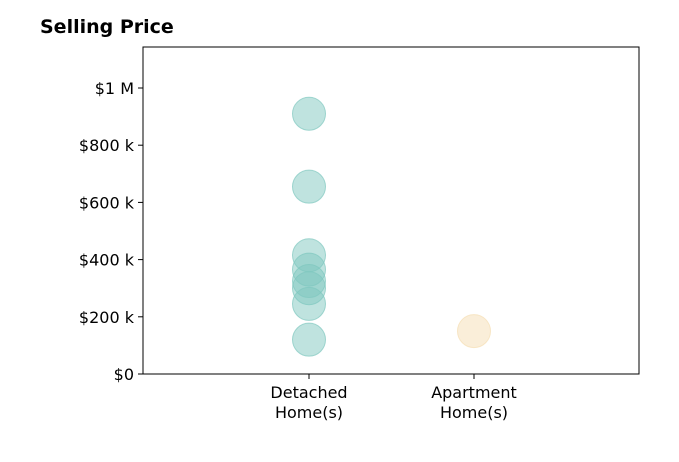 The height and width of the screenshot is (462, 679). I want to click on y-tick-label: $1 M, so click(114, 88).